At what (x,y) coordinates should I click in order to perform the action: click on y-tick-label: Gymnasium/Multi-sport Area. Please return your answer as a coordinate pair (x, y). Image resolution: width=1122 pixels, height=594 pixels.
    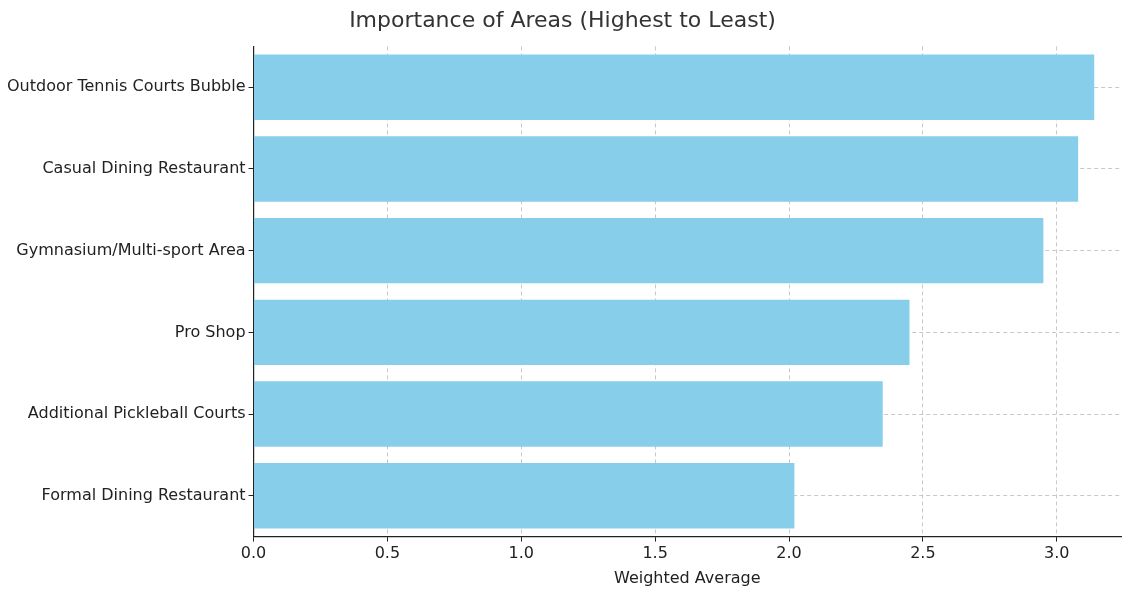
    Looking at the image, I should click on (131, 249).